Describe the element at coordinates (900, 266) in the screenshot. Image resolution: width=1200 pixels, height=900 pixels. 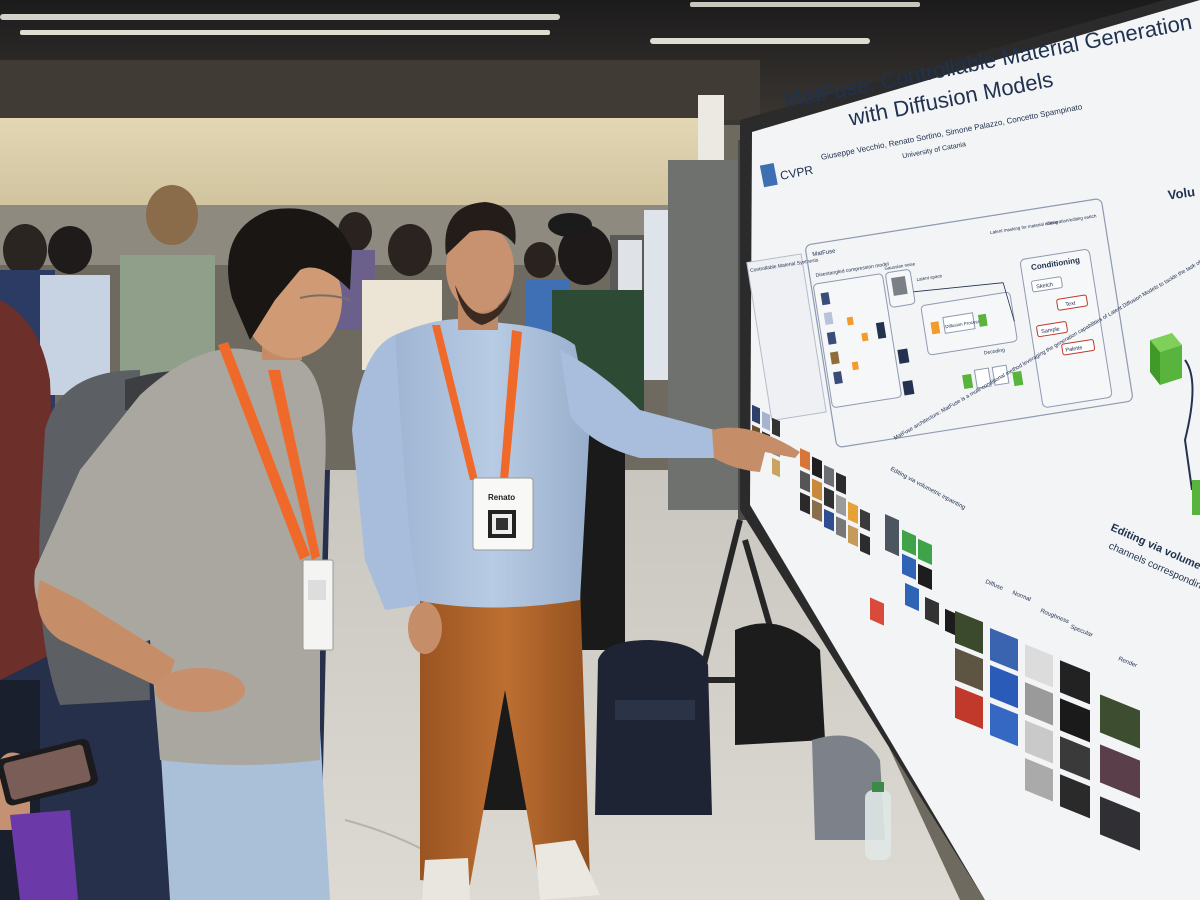
I see `gaussian-noise-label: Gaussian noise` at that location.